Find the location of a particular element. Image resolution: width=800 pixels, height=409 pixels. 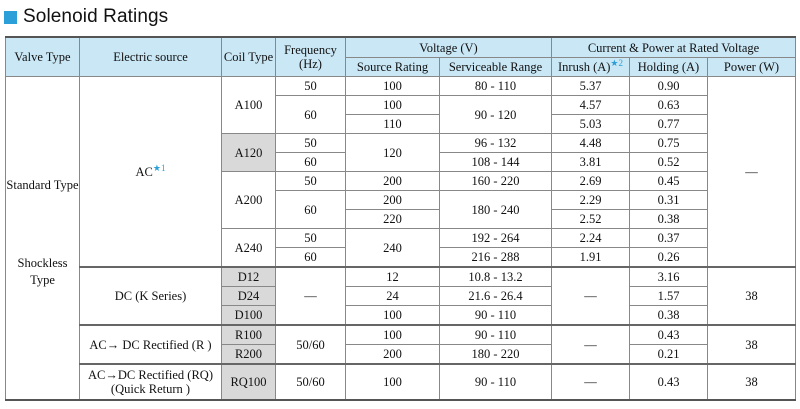

table-row: R200 200 180 - 220 0.21 is located at coordinates (401, 354).